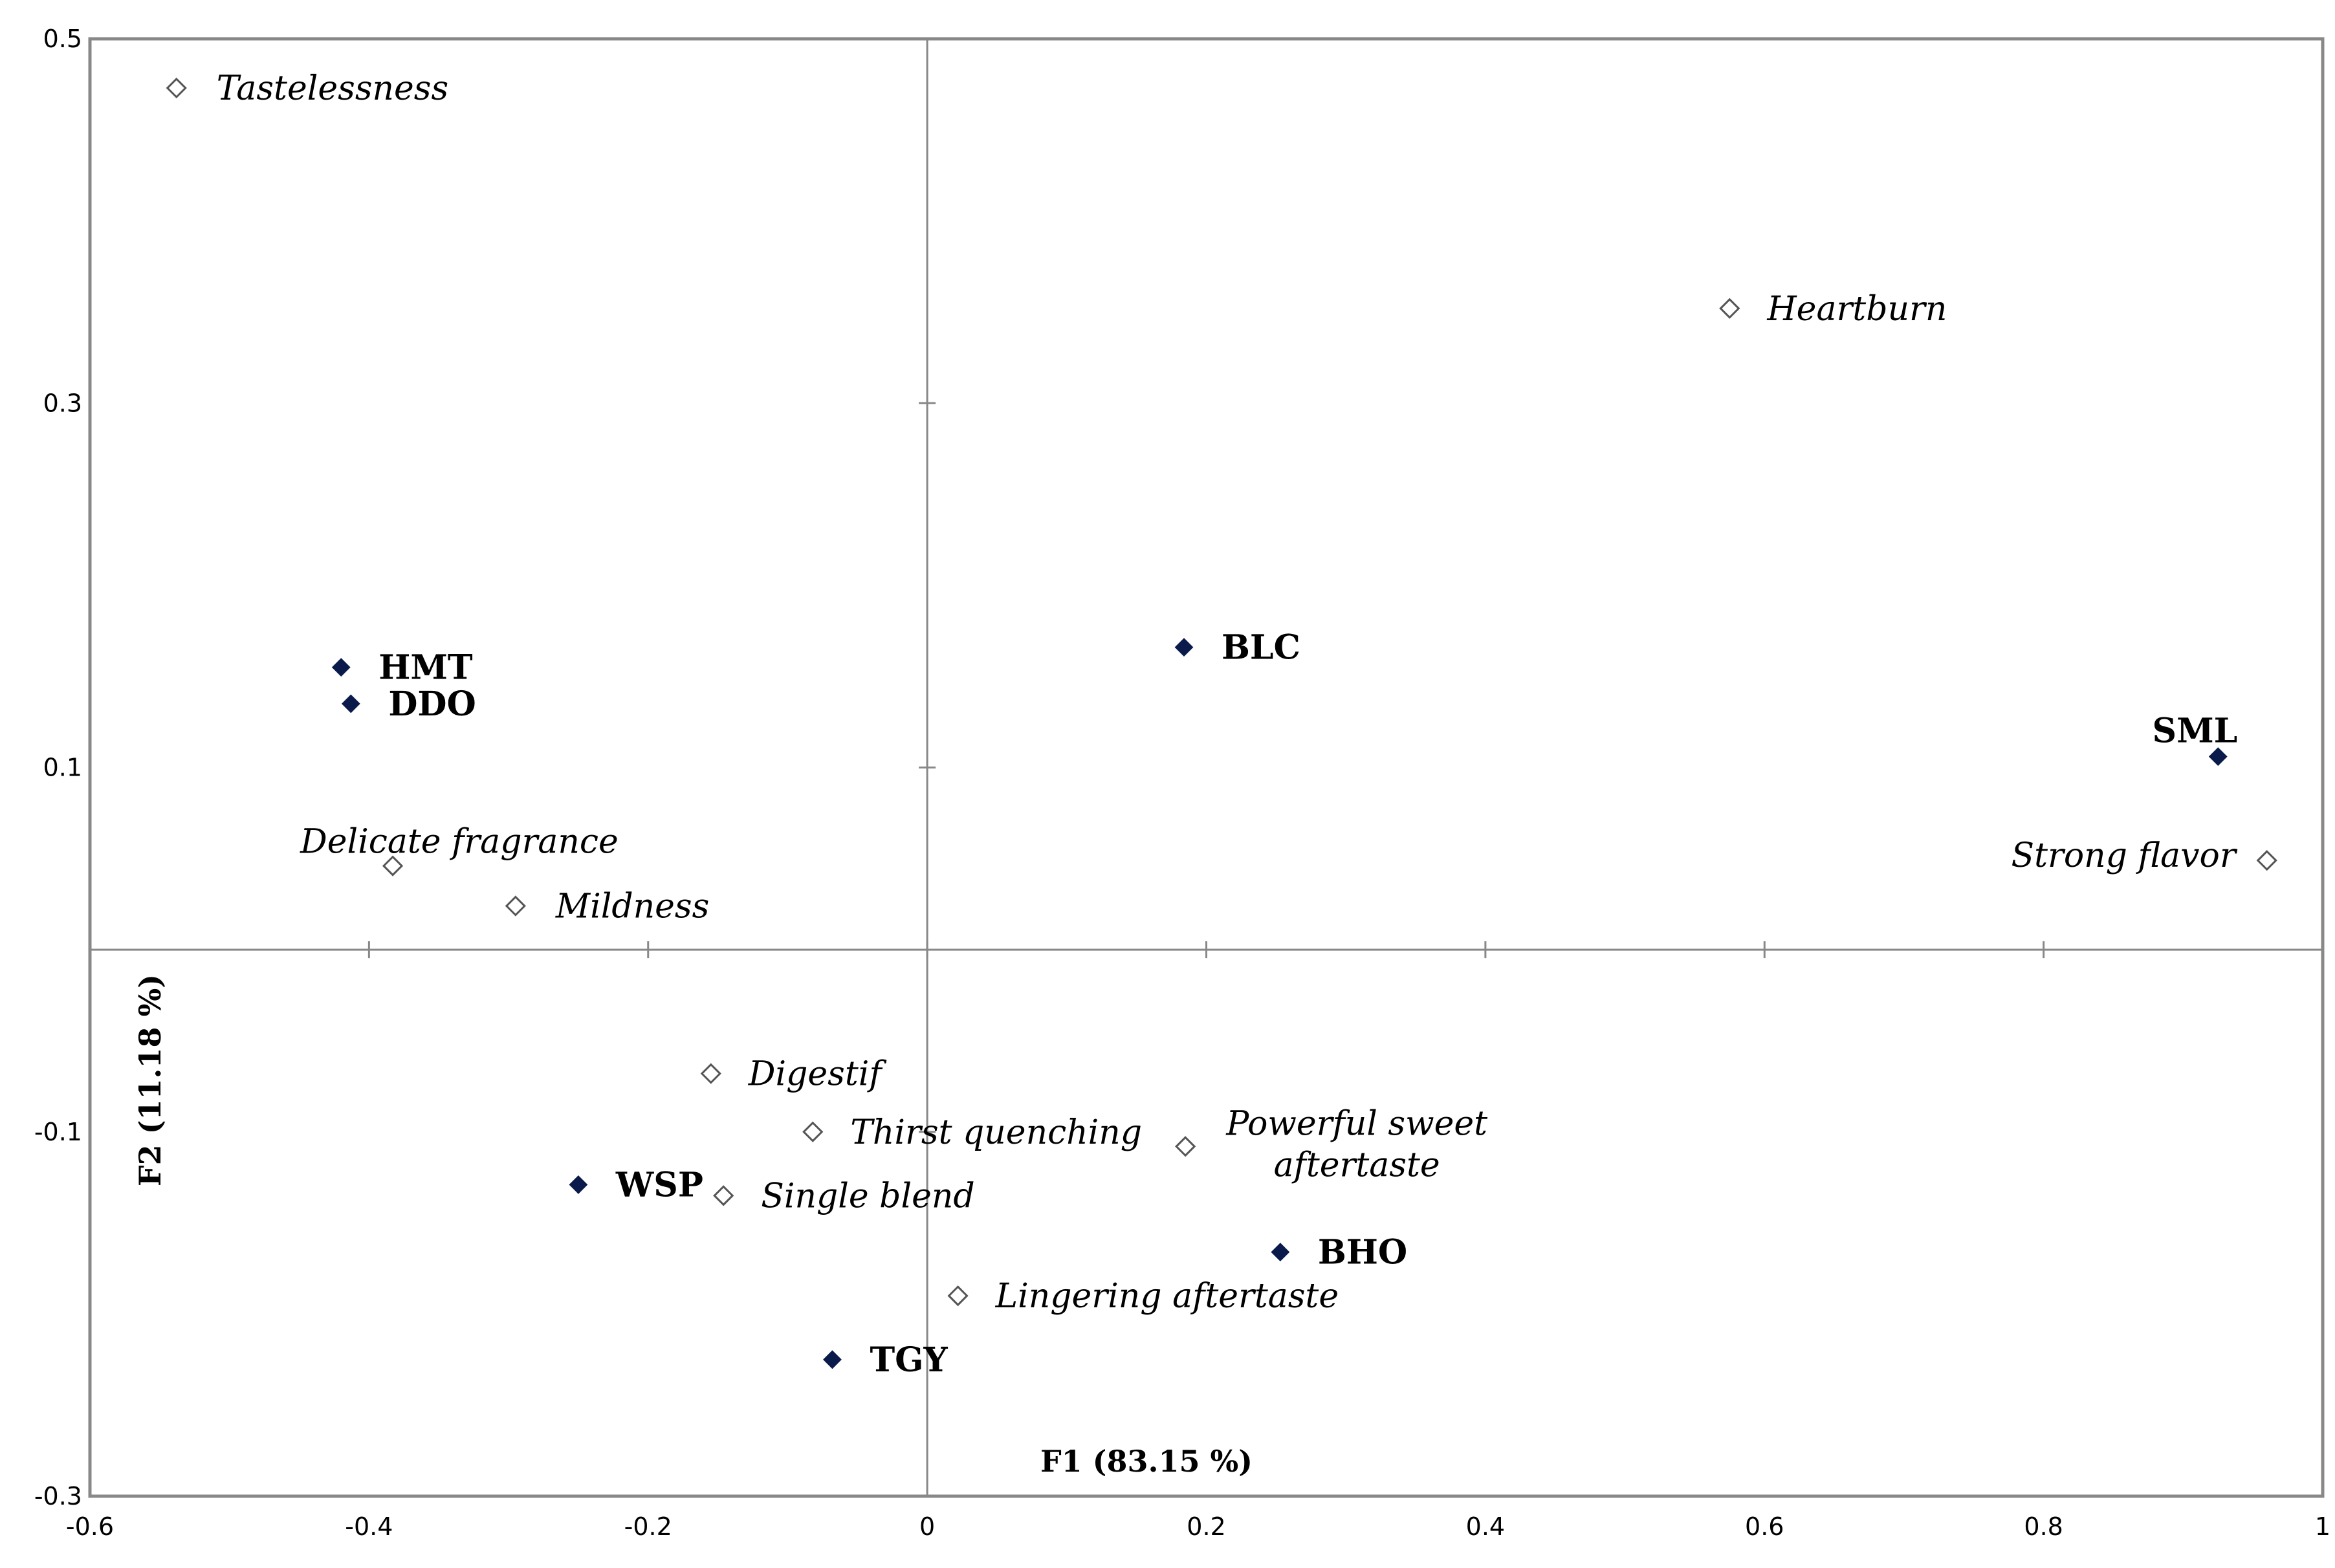 Image resolution: width=2335 pixels, height=1568 pixels. I want to click on y-tick-label: -0.3, so click(58, 1496).